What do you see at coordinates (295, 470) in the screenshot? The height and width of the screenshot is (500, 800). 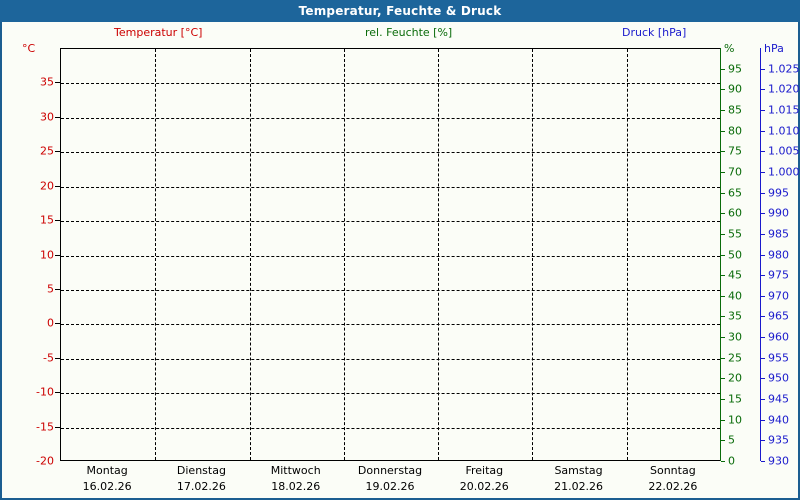 I see `day-name: Mittwoch` at bounding box center [295, 470].